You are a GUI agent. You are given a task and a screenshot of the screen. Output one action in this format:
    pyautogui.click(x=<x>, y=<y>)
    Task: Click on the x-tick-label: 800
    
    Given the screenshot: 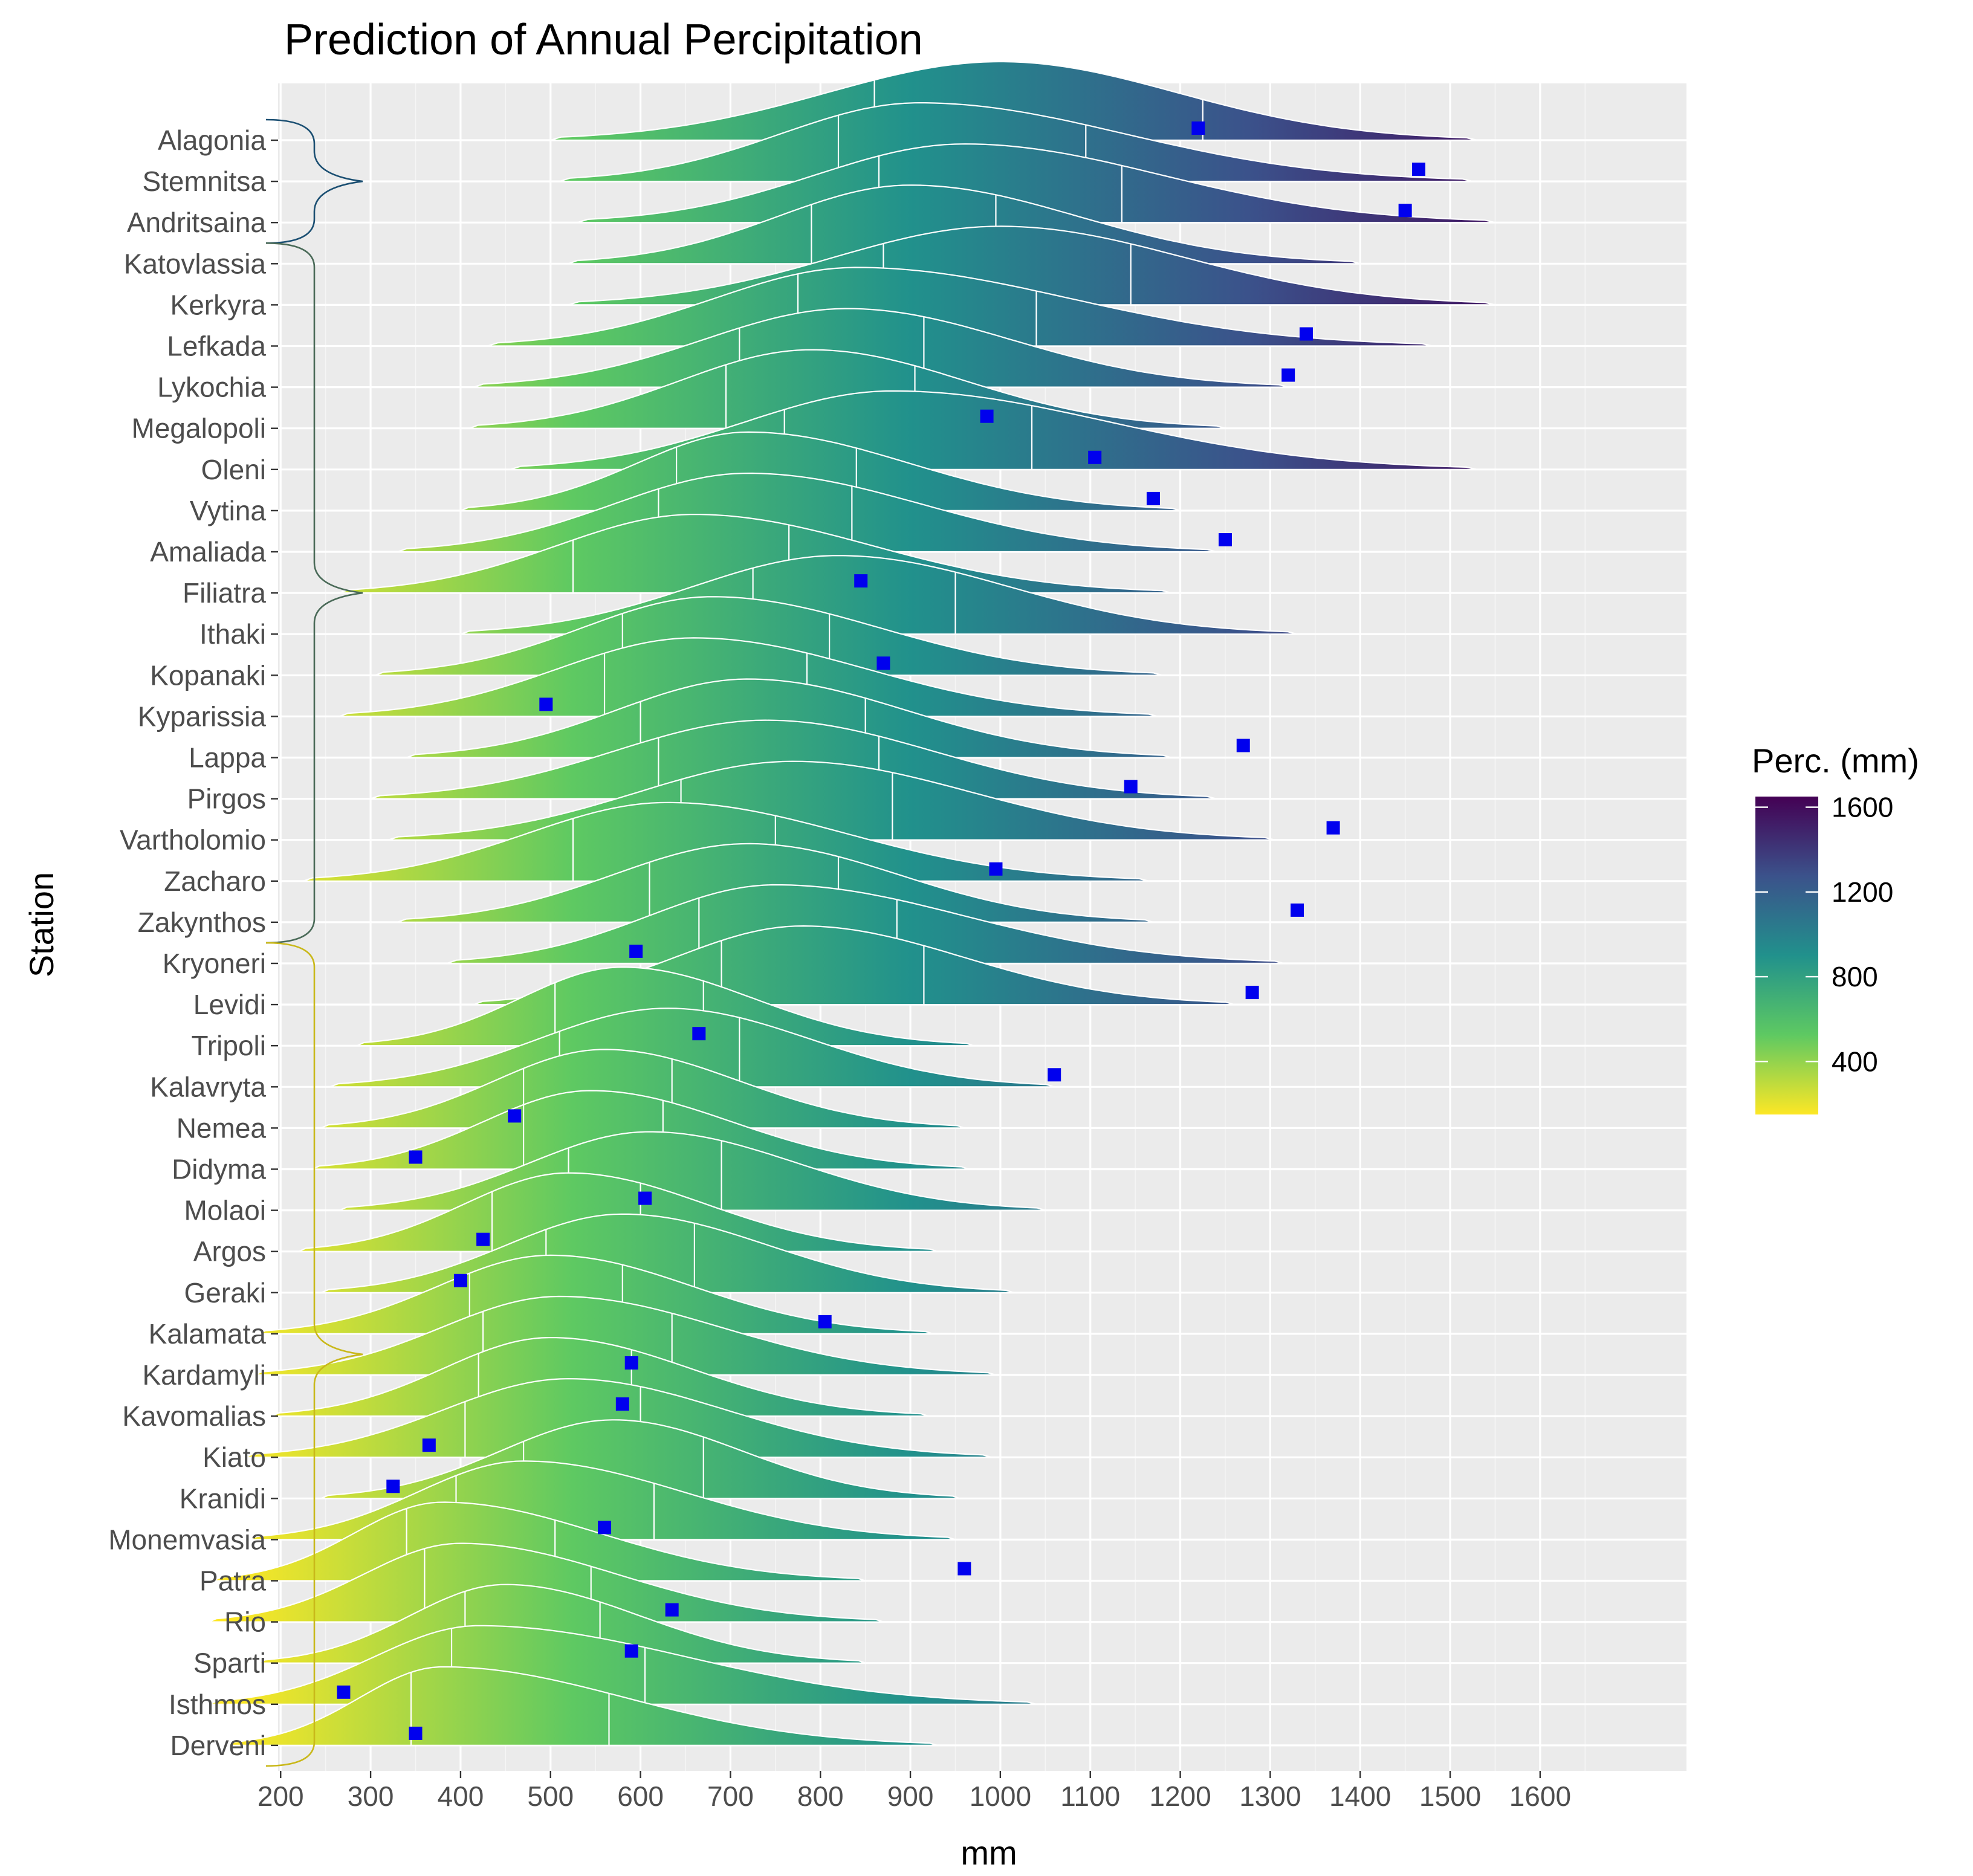 What is the action you would take?
    pyautogui.click(x=820, y=1796)
    